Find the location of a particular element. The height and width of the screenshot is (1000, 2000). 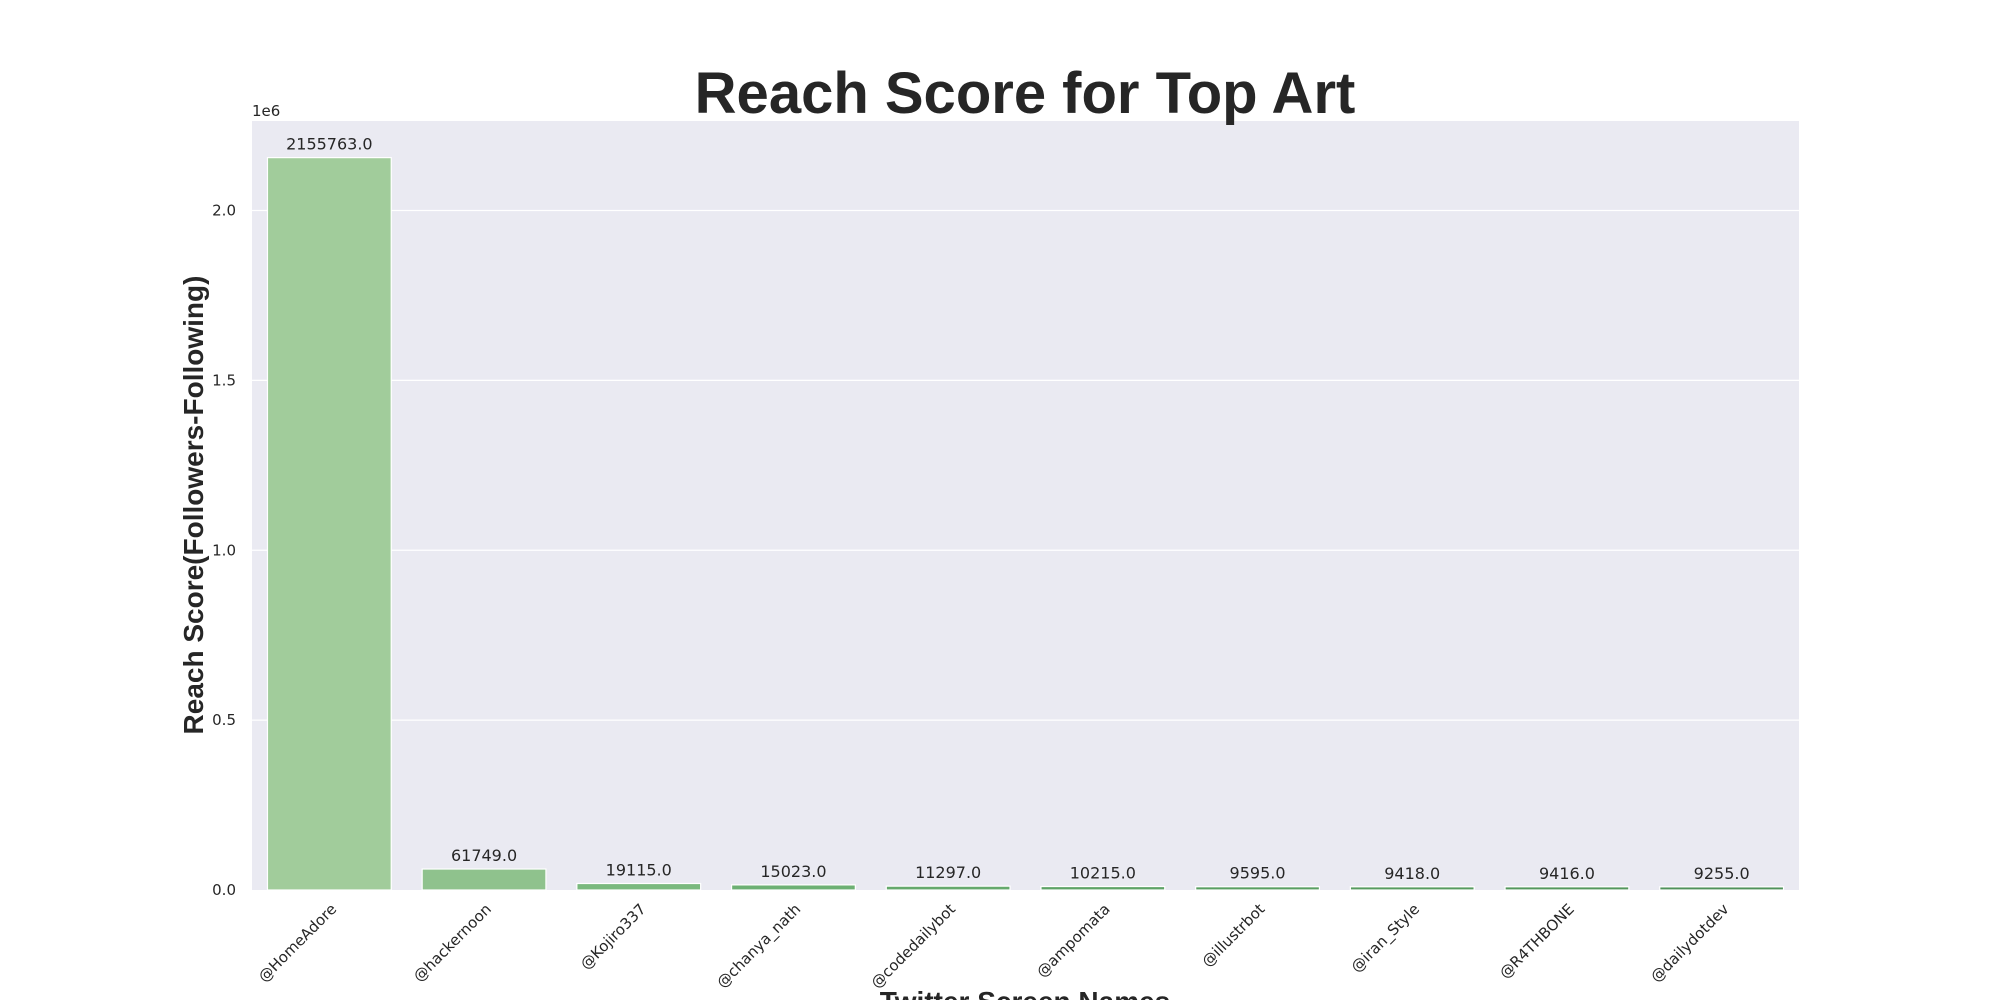

bar-value-label: 9255.0 is located at coordinates (1722, 873).